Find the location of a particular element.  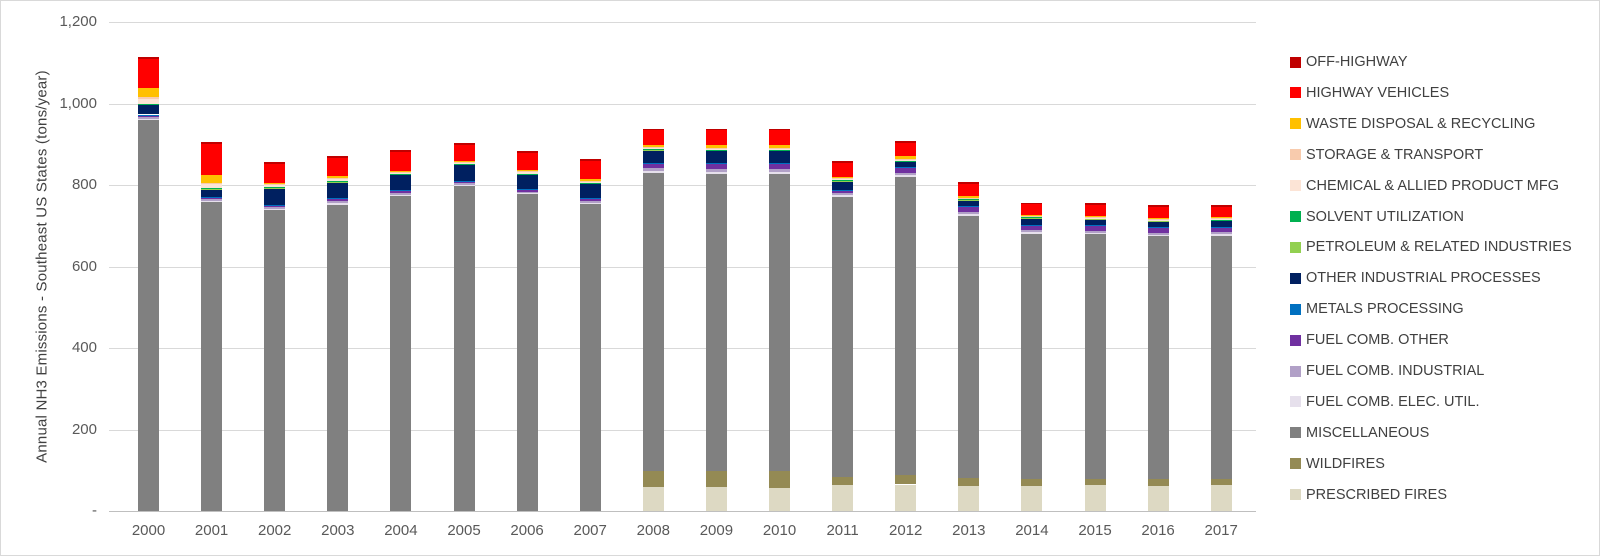

bar-segment-2006-off-highway is located at coordinates (527, 152).